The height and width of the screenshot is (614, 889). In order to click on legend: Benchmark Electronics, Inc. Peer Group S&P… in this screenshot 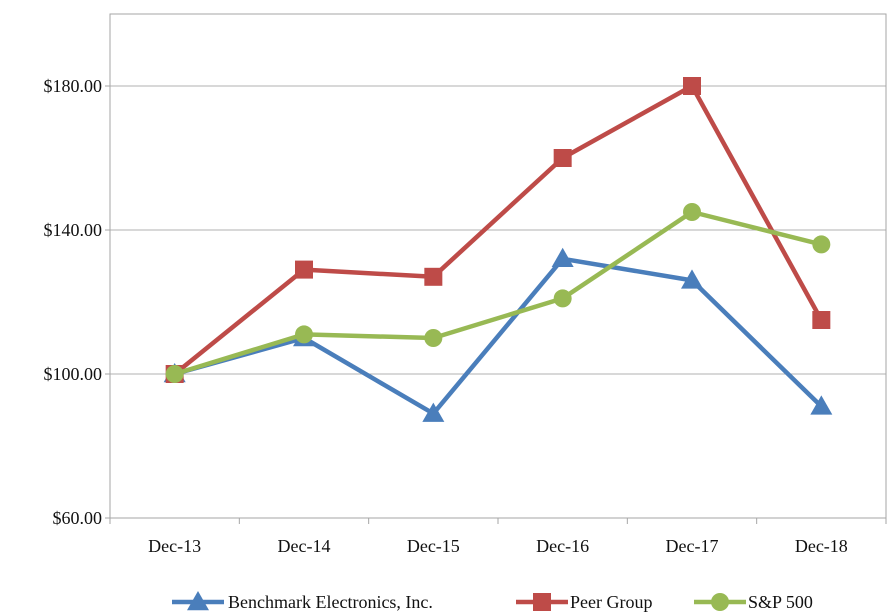, I will do `click(492, 601)`.